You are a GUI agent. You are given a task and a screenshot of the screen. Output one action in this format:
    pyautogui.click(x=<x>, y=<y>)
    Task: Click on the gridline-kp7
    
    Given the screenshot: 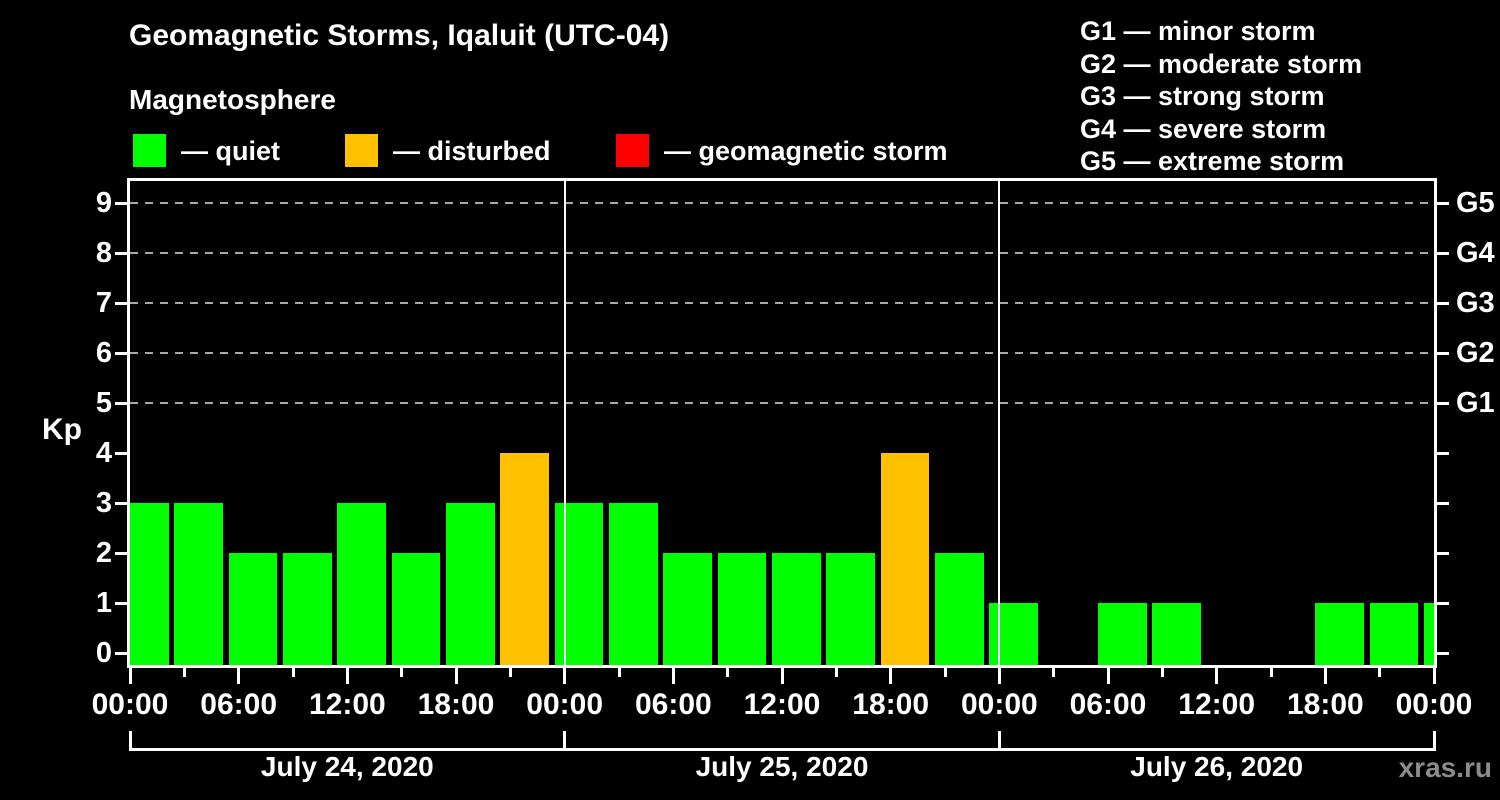 What is the action you would take?
    pyautogui.click(x=782, y=303)
    